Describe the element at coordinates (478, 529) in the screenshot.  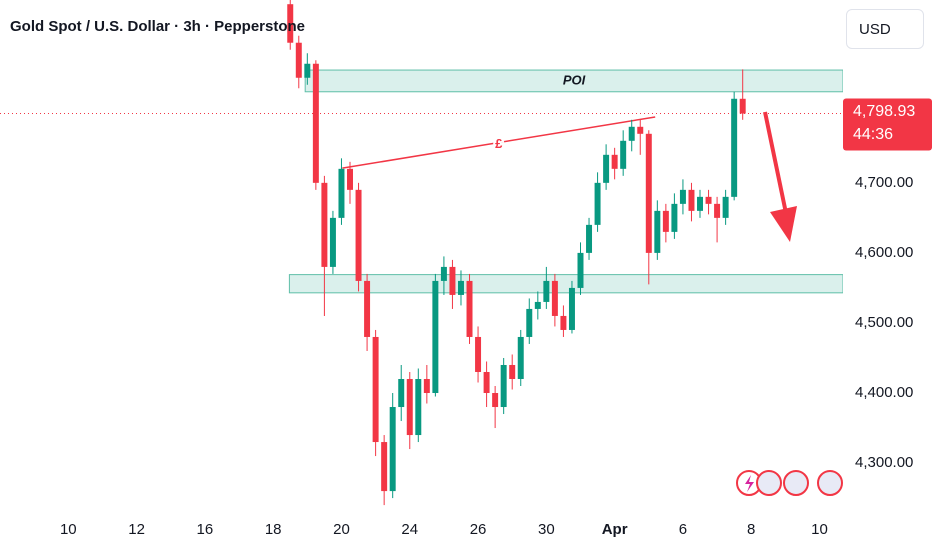
I see `x-tick-label: 26` at that location.